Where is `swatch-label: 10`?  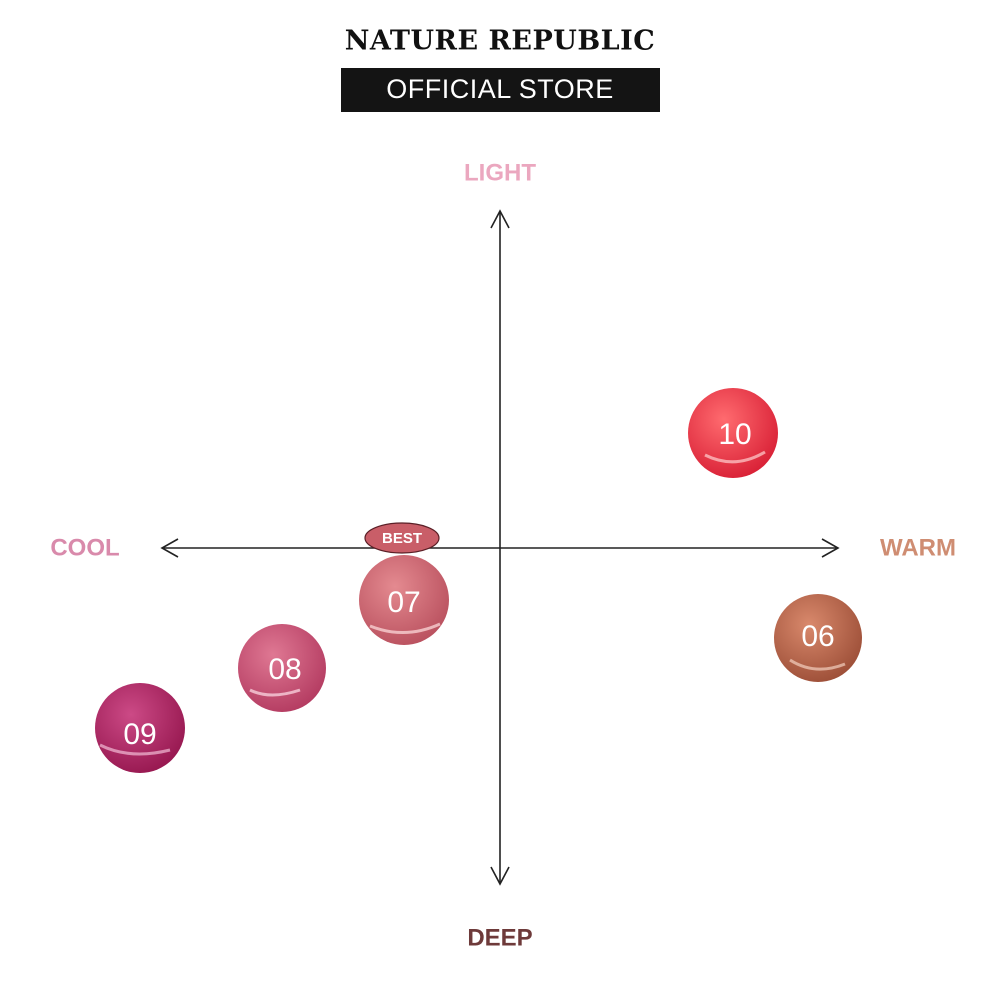
swatch-label: 10 is located at coordinates (734, 434).